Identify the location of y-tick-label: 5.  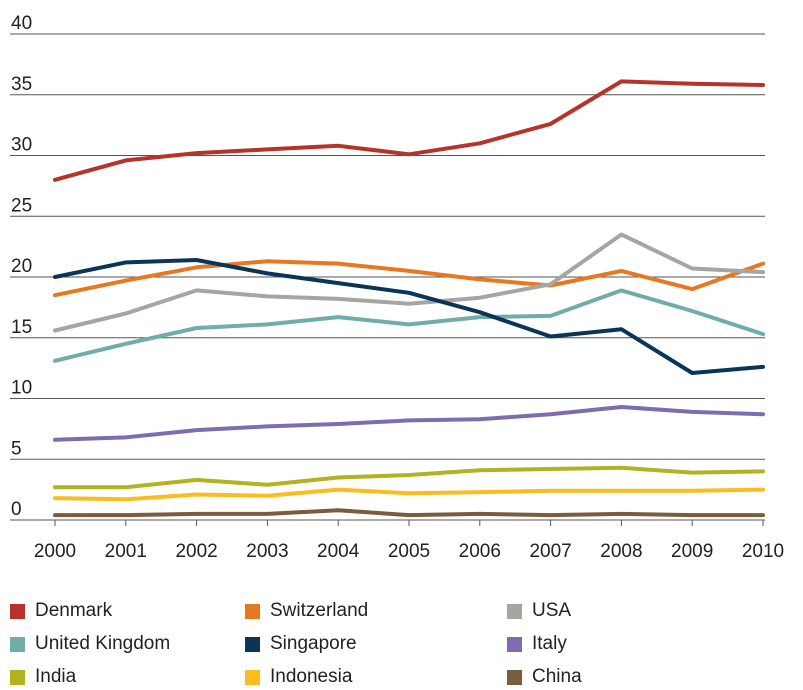
(16, 448).